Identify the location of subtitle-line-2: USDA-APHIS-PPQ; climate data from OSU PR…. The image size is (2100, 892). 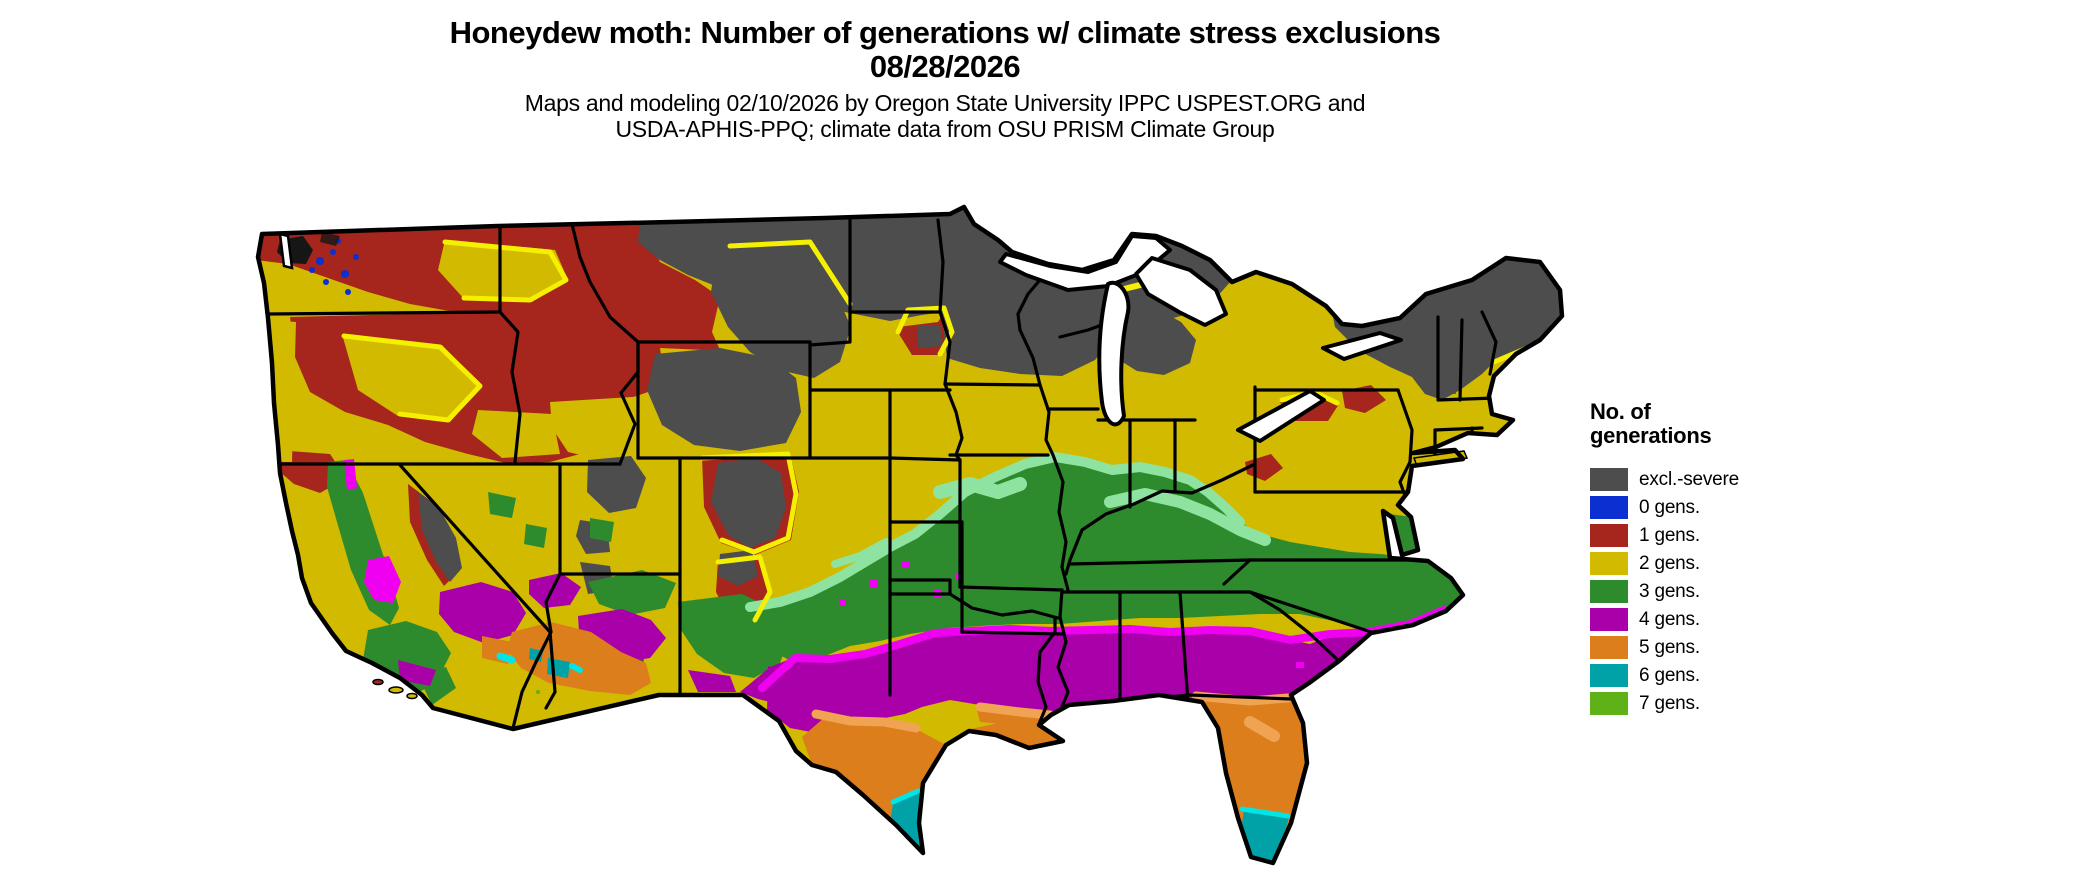
(945, 129).